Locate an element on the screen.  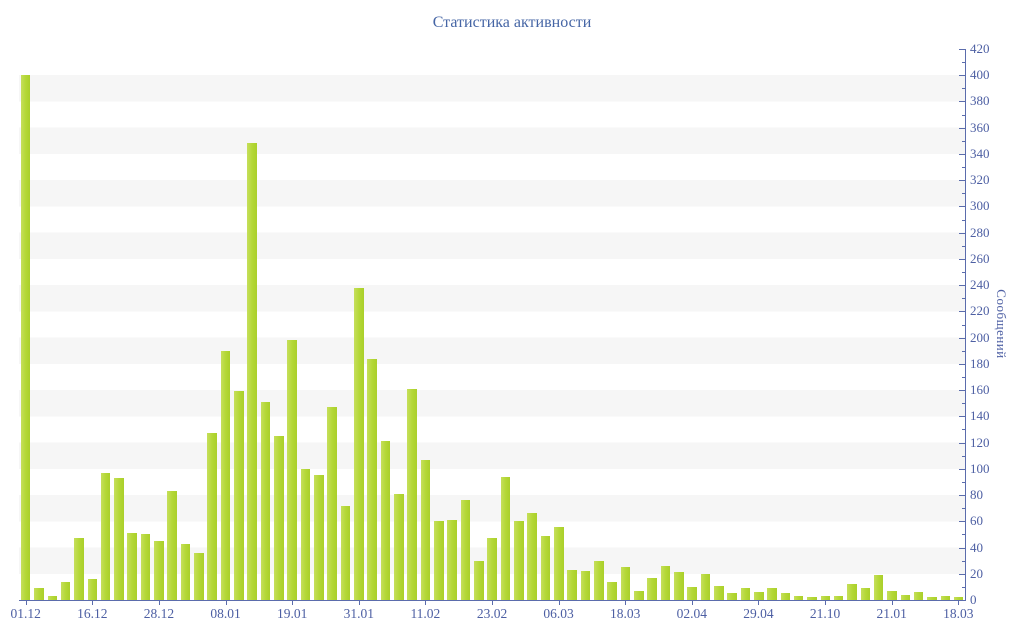
y-tick-label: 160 is located at coordinates (980, 390).